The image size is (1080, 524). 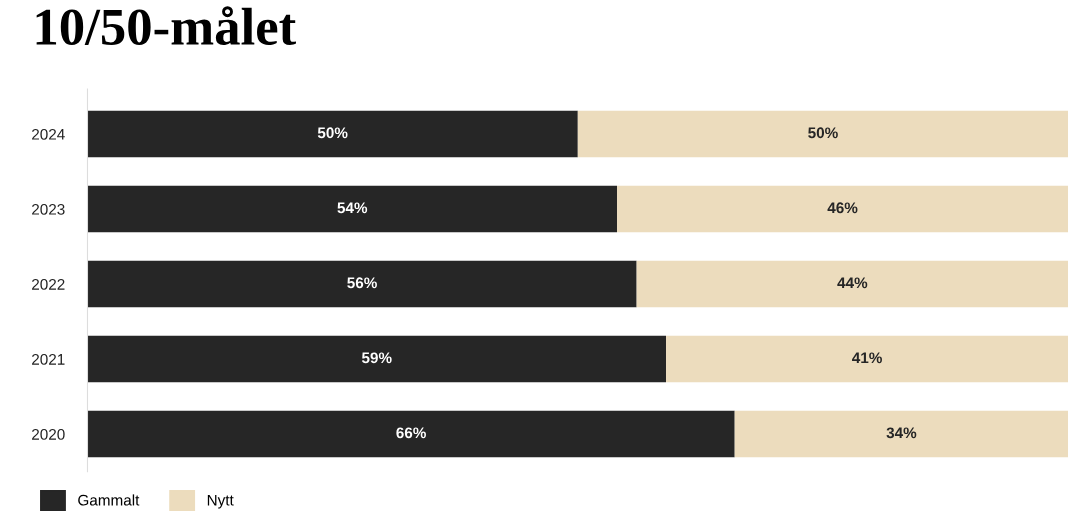 I want to click on data-label: 66%, so click(x=411, y=433).